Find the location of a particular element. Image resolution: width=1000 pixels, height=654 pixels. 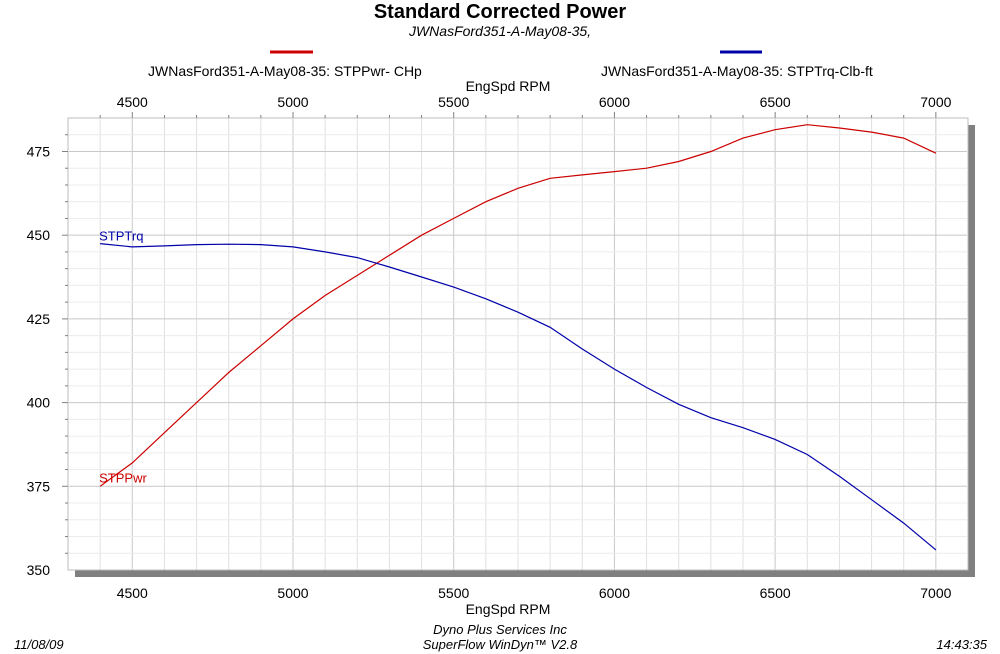

footer-time: 14:43:35 is located at coordinates (961, 644).